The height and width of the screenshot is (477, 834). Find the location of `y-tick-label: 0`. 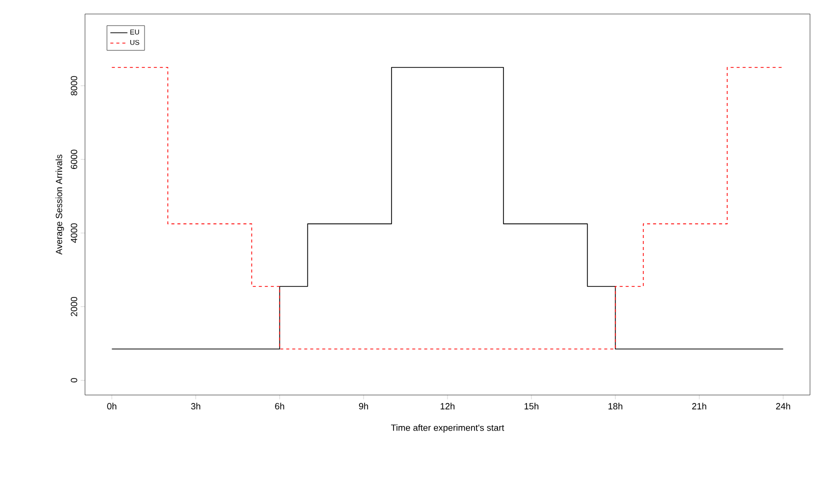

y-tick-label: 0 is located at coordinates (74, 380).